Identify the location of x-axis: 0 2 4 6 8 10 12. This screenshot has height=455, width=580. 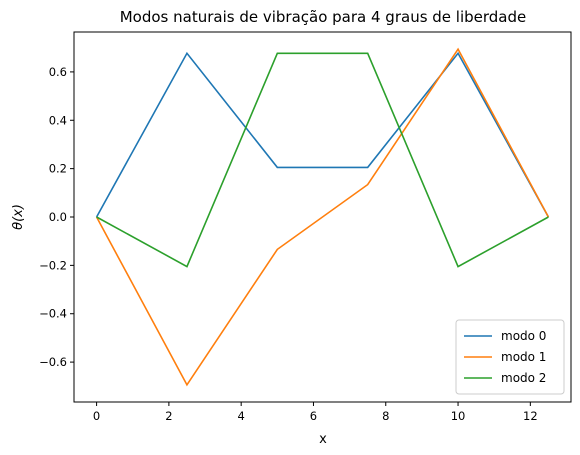
(315, 412).